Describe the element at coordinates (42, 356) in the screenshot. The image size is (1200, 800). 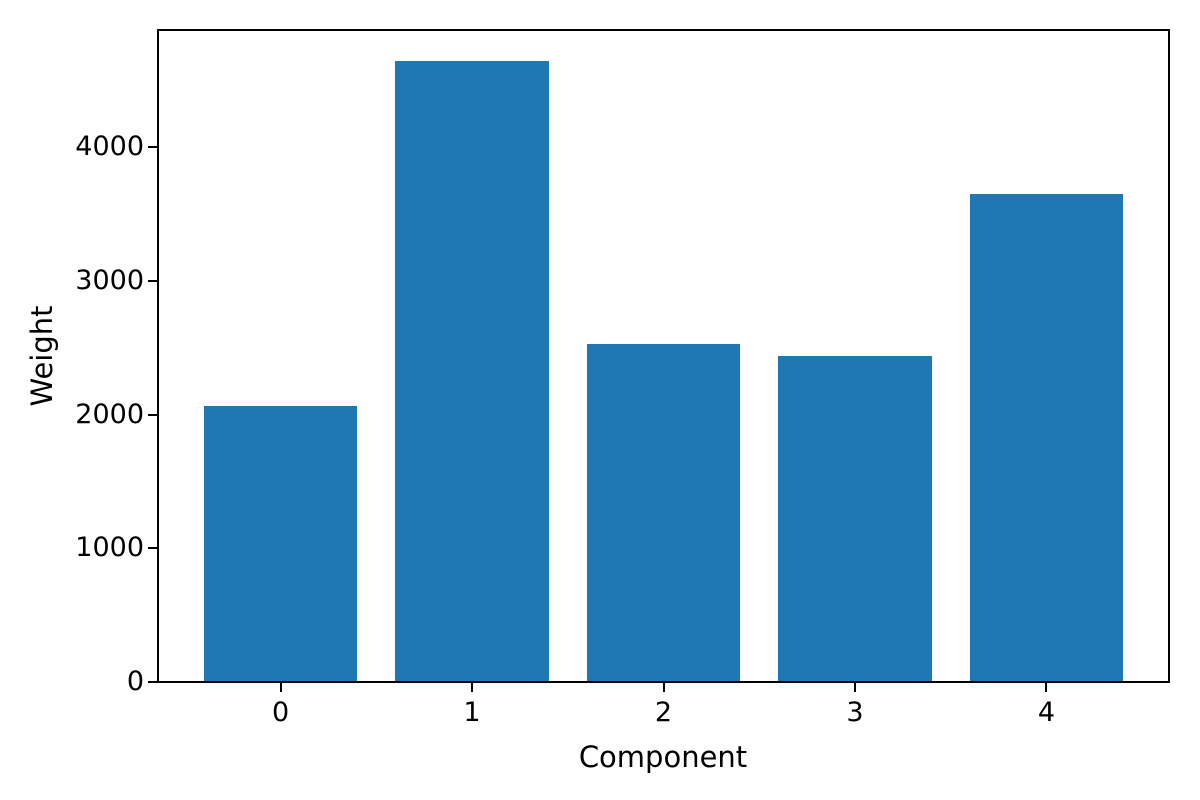
I see `y-axis-label: Weight` at that location.